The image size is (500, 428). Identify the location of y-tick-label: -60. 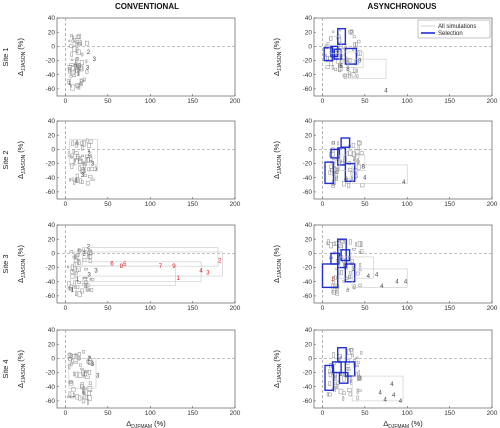
(51, 401).